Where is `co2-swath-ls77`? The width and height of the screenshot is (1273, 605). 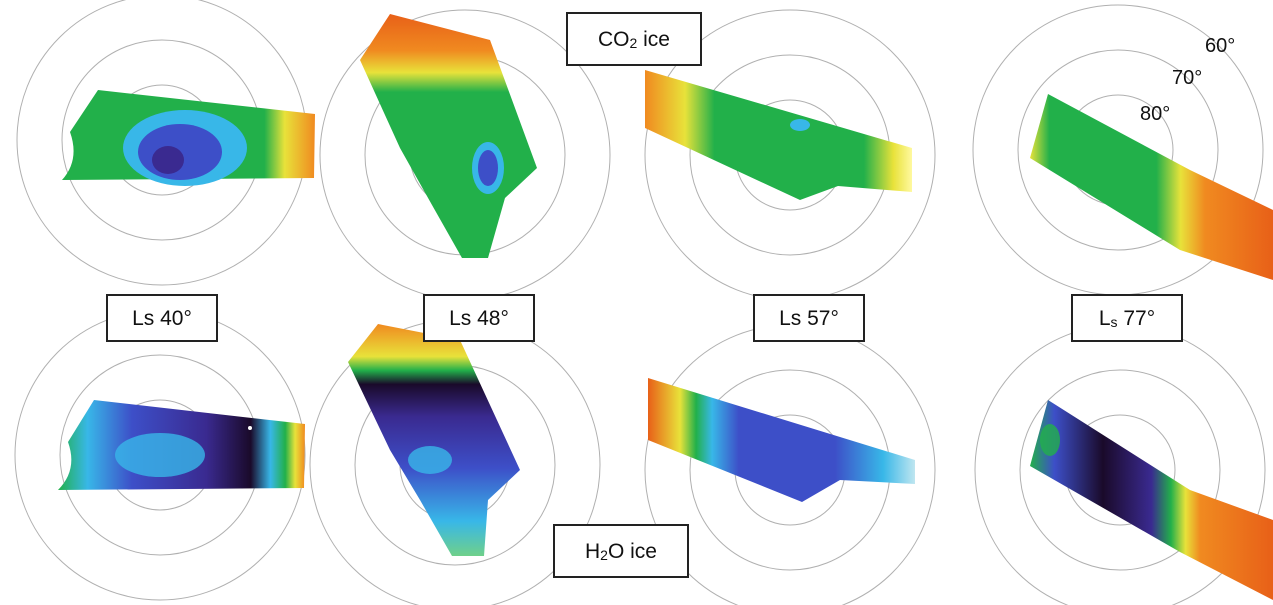 co2-swath-ls77 is located at coordinates (1151, 187).